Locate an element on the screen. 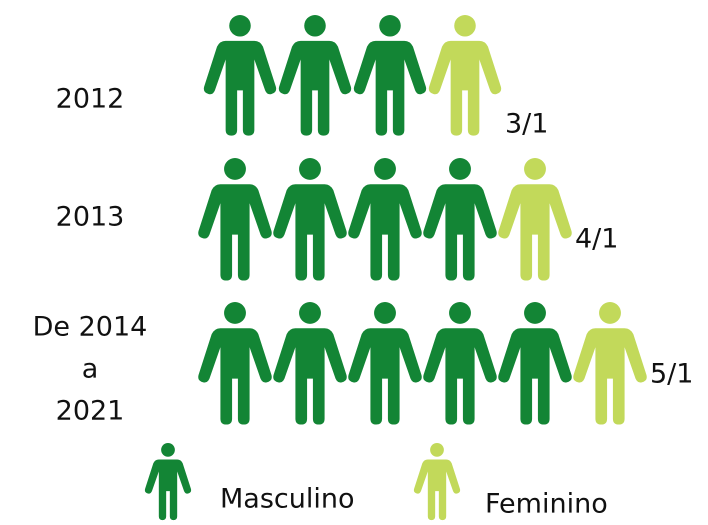  row-label: a is located at coordinates (90, 369).